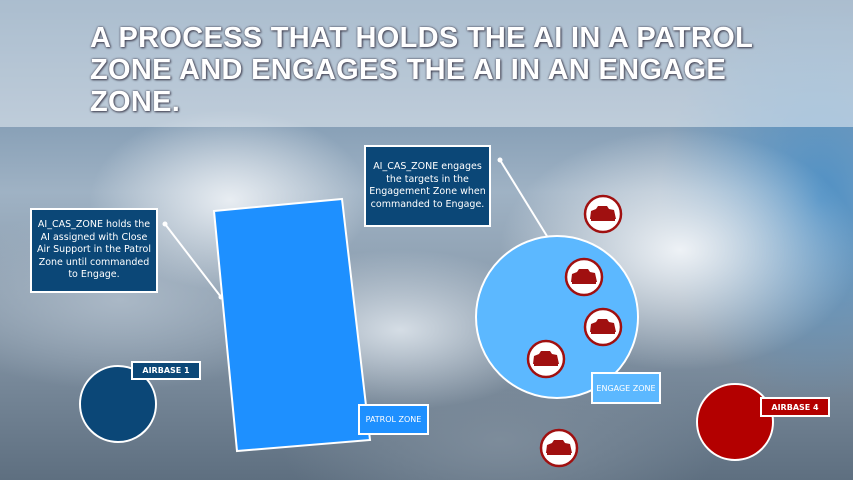 This screenshot has height=480, width=853. What do you see at coordinates (626, 388) in the screenshot?
I see `engage-zone-label: ENGAGE ZONE` at bounding box center [626, 388].